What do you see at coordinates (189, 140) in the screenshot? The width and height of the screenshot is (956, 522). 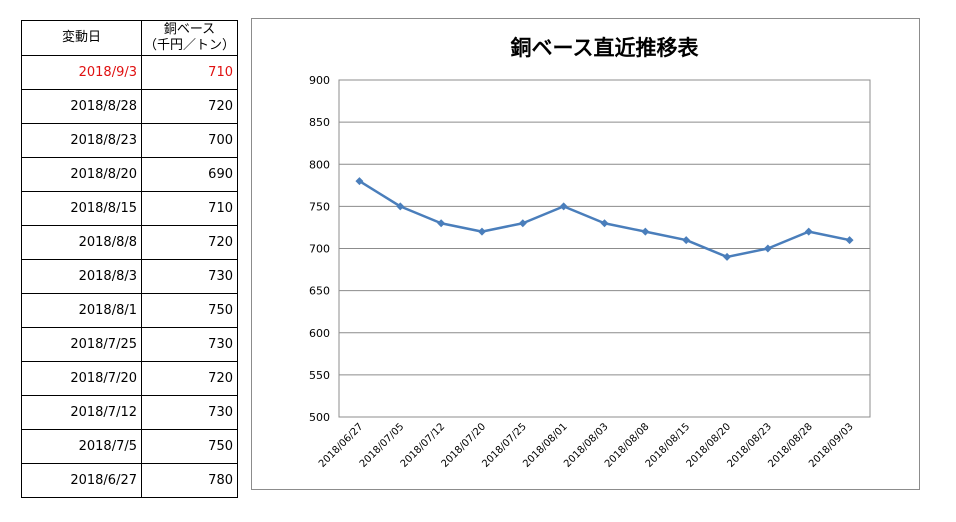 I see `row-price: 700` at bounding box center [189, 140].